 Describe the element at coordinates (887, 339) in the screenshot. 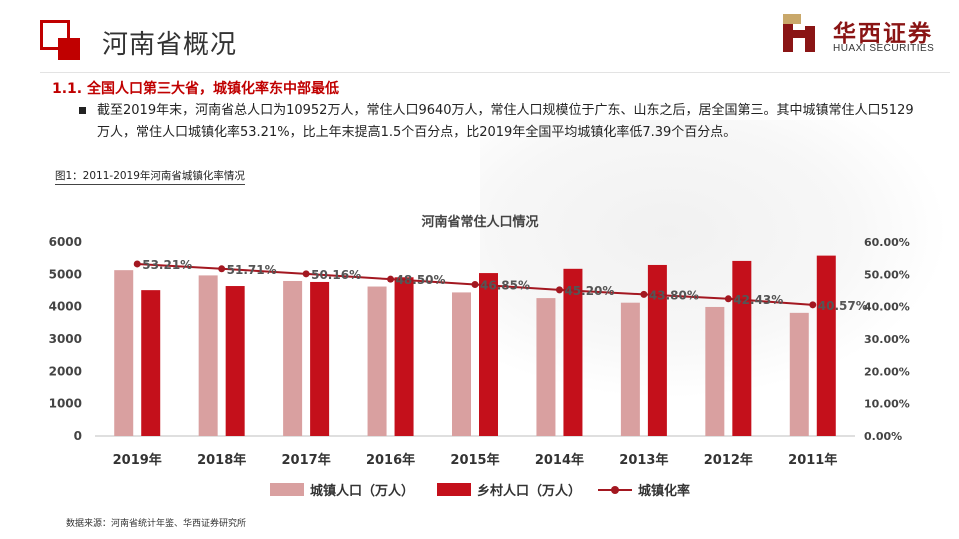

I see `y-right-tick-label: 30.00%` at that location.